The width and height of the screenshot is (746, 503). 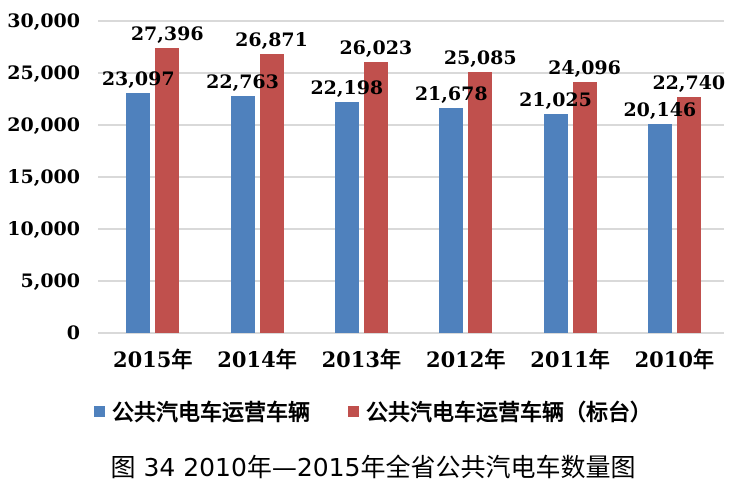 I want to click on bar-data-label: 22,763, so click(x=242, y=82).